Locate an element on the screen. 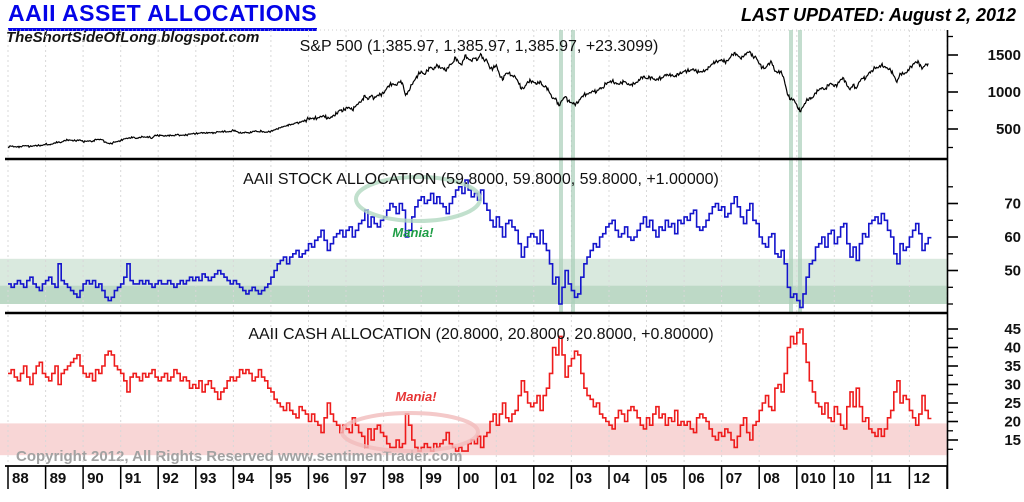 The width and height of the screenshot is (1024, 502). x-axis-label: 92 is located at coordinates (170, 478).